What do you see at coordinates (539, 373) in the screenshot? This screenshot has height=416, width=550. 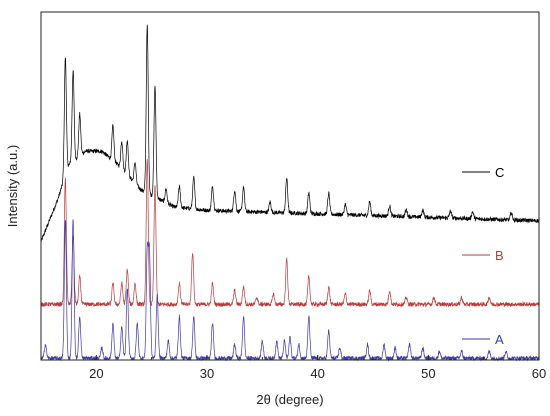 I see `x-tick-label: 60` at bounding box center [539, 373].